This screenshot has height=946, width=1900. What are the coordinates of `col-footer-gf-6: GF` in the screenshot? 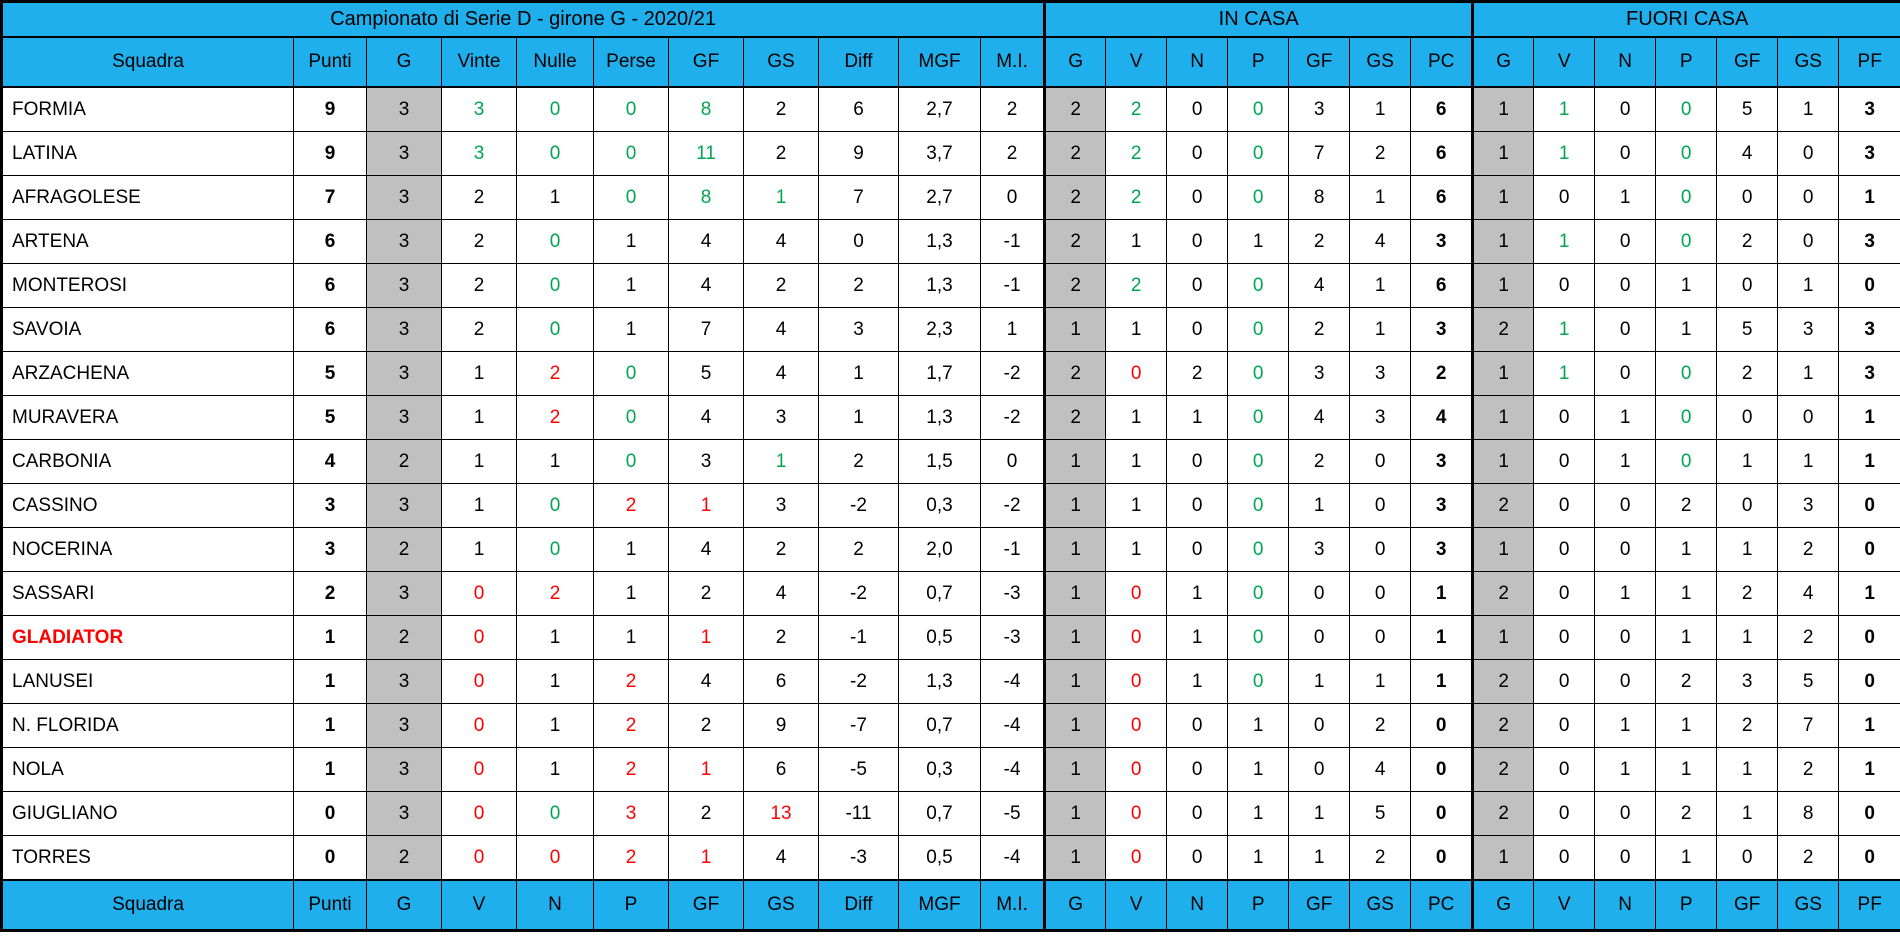 It's located at (706, 905).